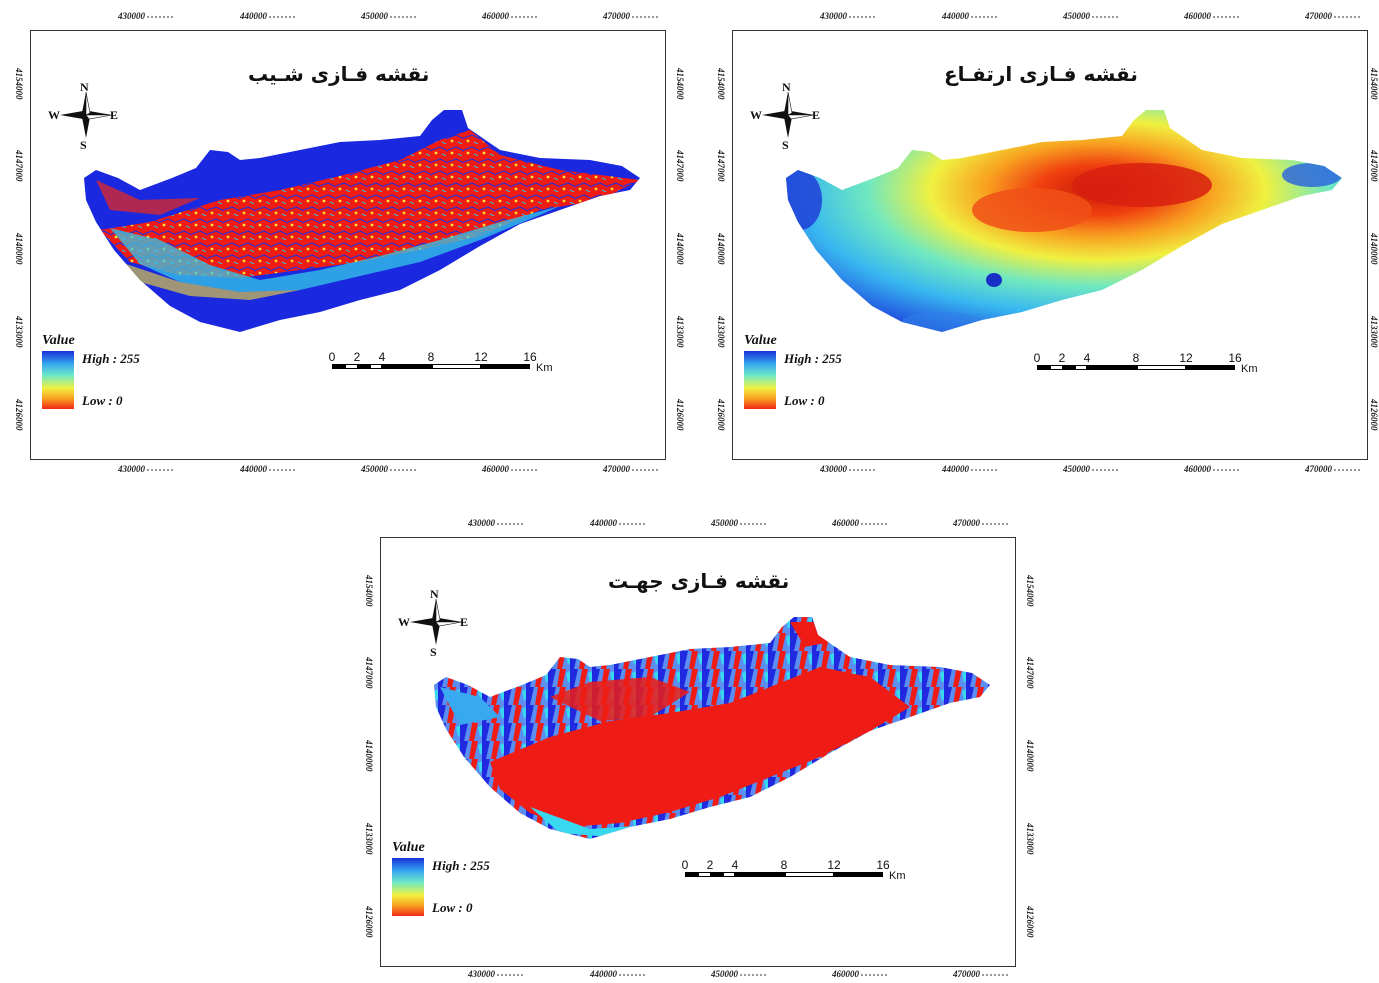  I want to click on map-title: نقشه فـازی شـیب, so click(339, 74).